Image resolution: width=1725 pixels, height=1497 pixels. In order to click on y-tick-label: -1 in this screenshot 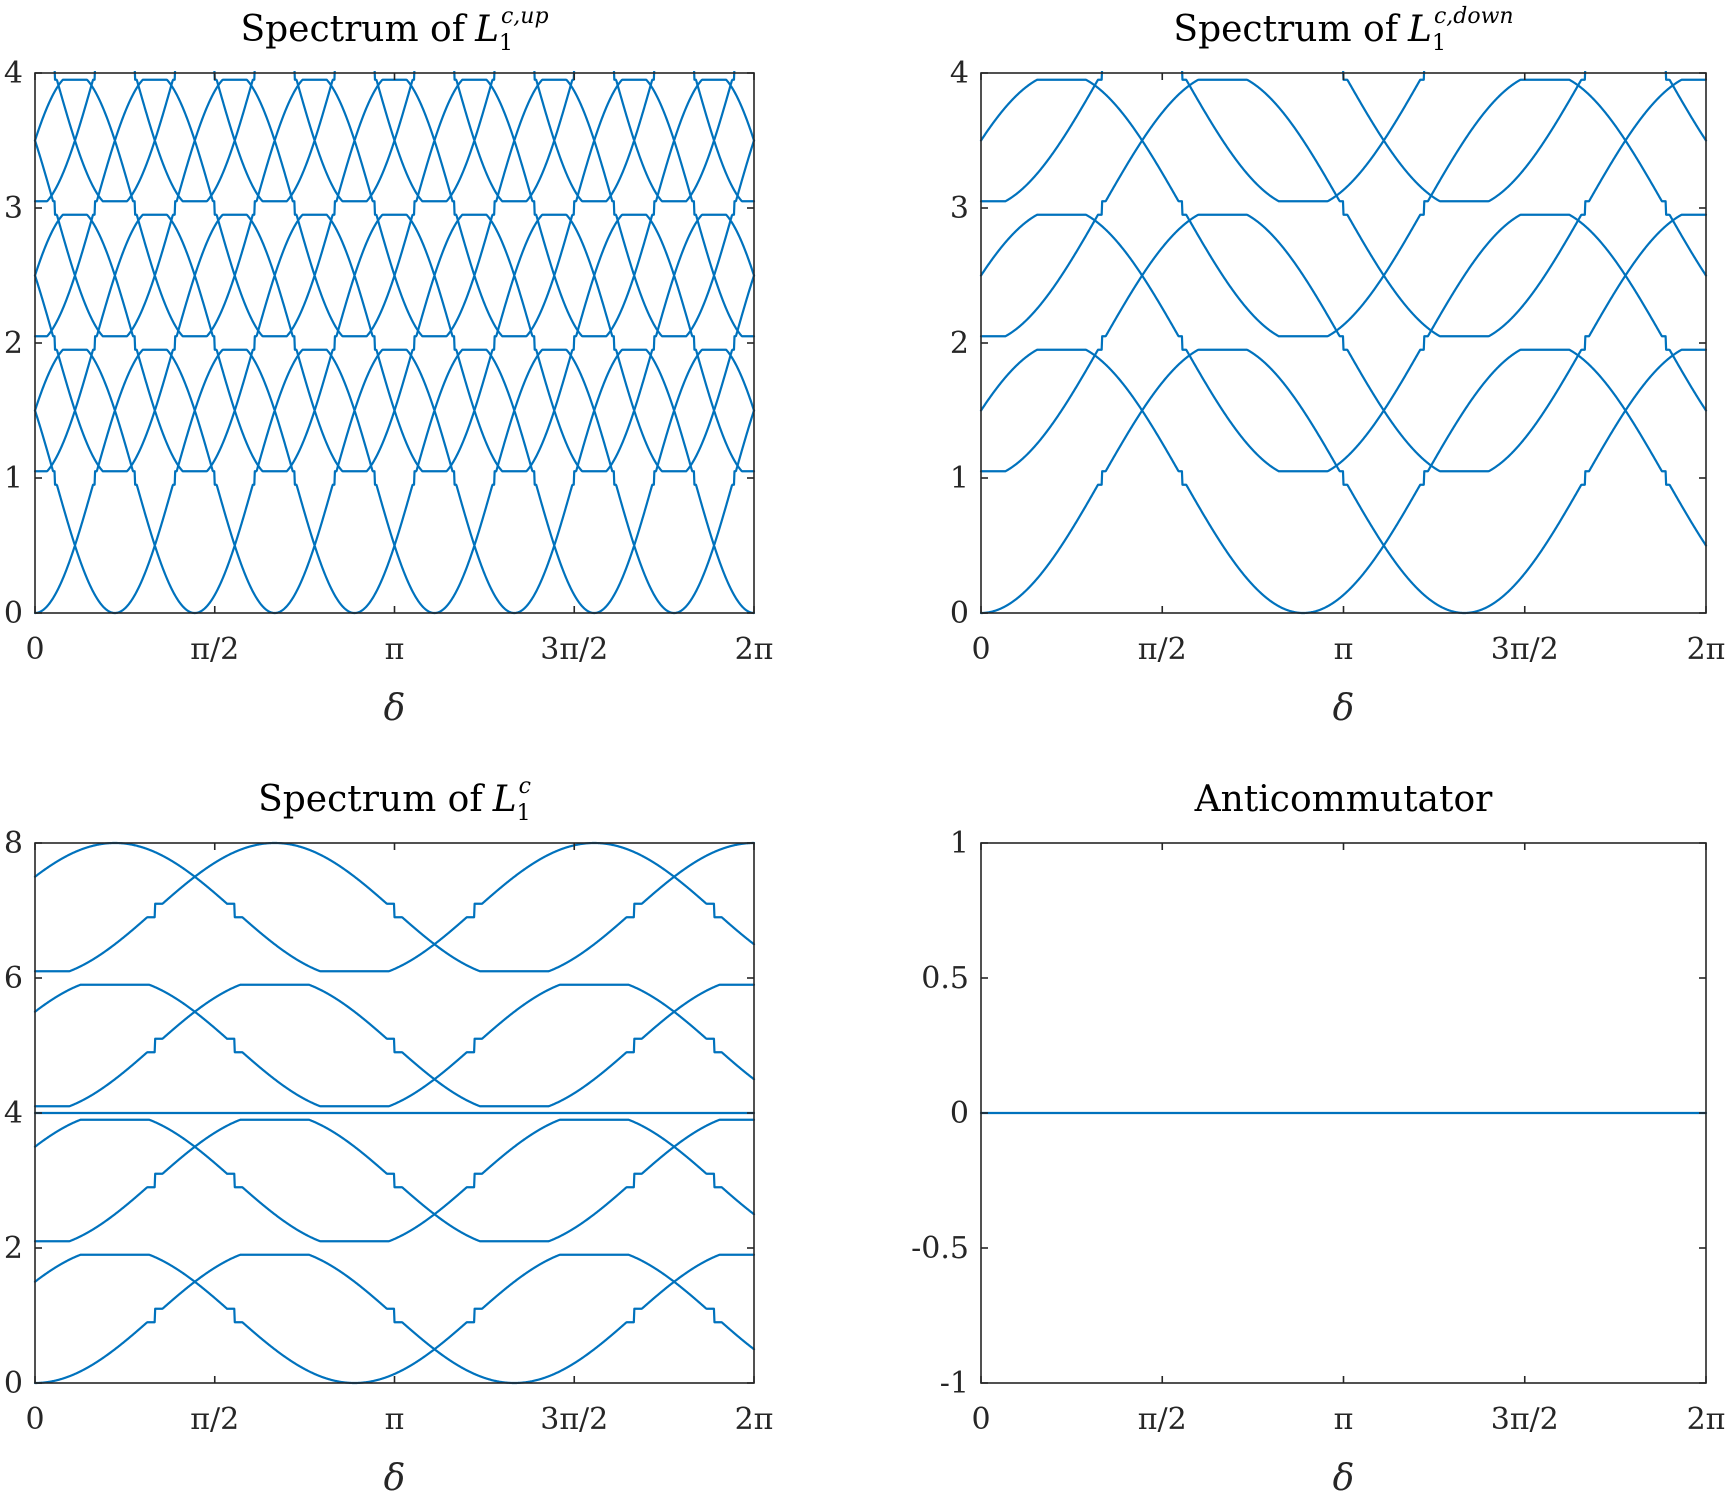, I will do `click(954, 1383)`.